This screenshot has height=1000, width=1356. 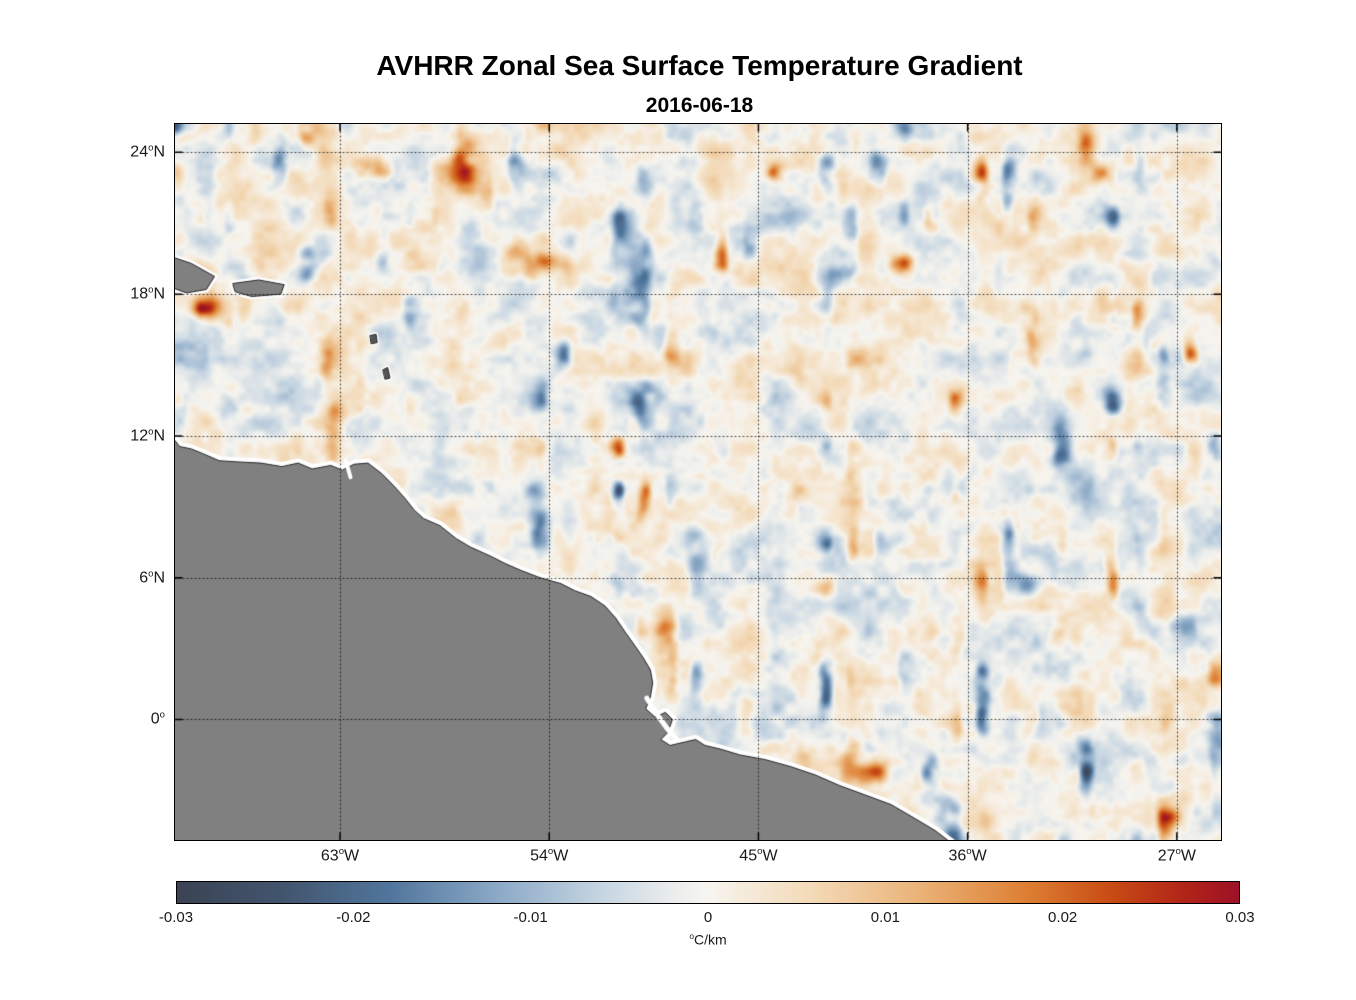 What do you see at coordinates (708, 939) in the screenshot?
I see `colorbar-unit-label: oC/km` at bounding box center [708, 939].